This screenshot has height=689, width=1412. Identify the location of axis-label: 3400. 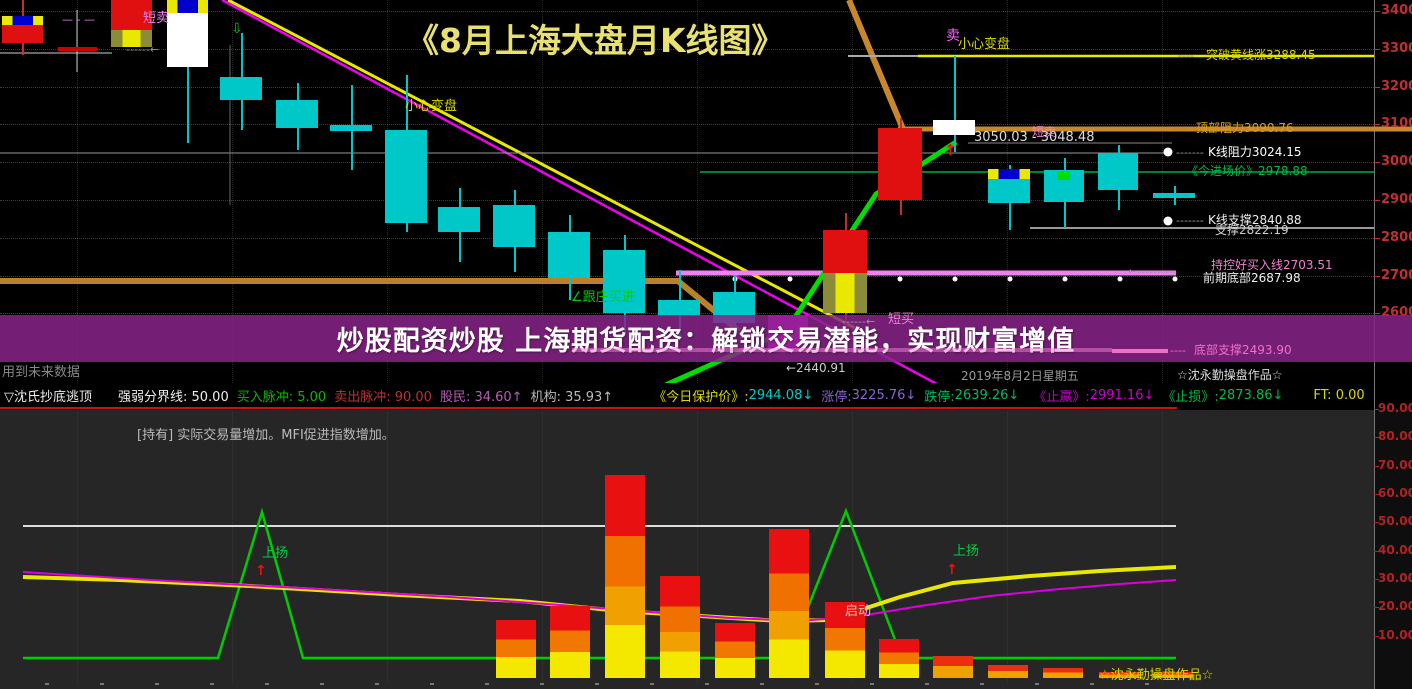
(1396, 10).